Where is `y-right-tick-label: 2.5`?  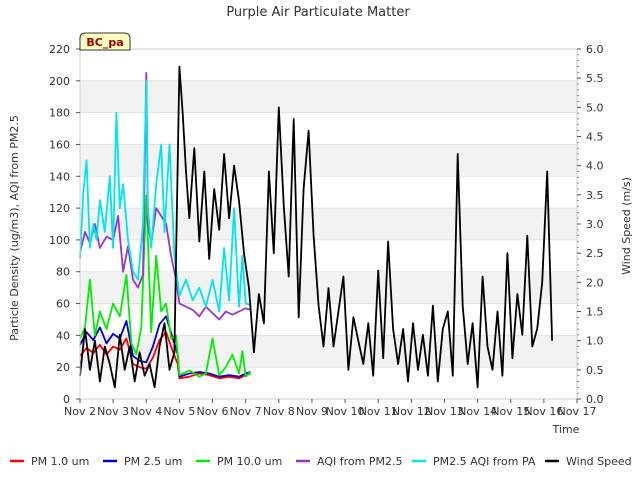 y-right-tick-label: 2.5 is located at coordinates (595, 253).